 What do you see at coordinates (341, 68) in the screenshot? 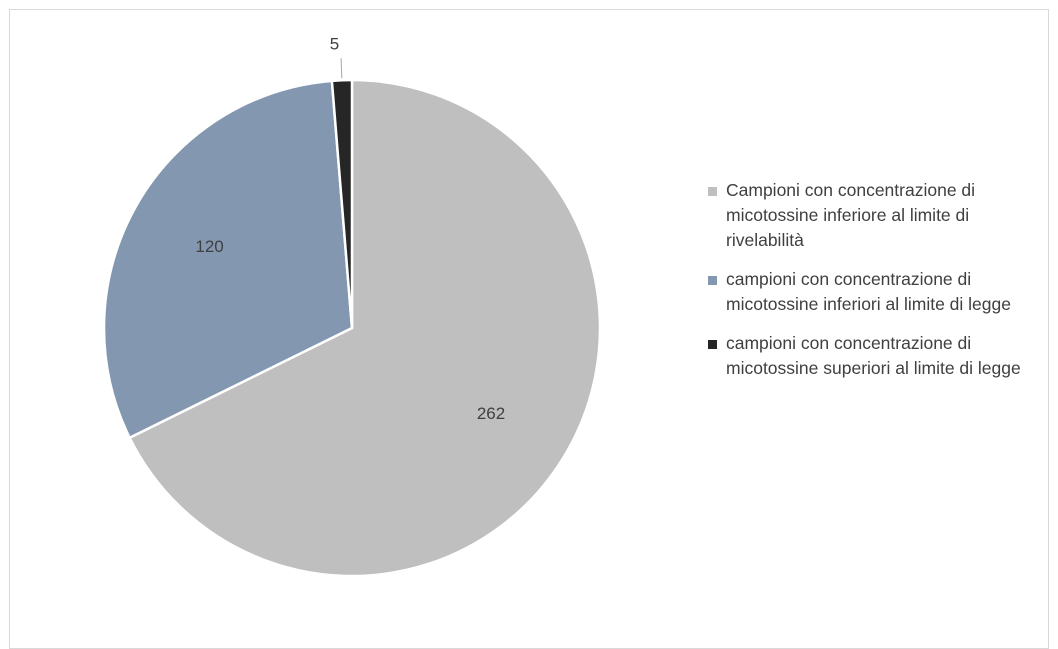
I see `leader-line` at bounding box center [341, 68].